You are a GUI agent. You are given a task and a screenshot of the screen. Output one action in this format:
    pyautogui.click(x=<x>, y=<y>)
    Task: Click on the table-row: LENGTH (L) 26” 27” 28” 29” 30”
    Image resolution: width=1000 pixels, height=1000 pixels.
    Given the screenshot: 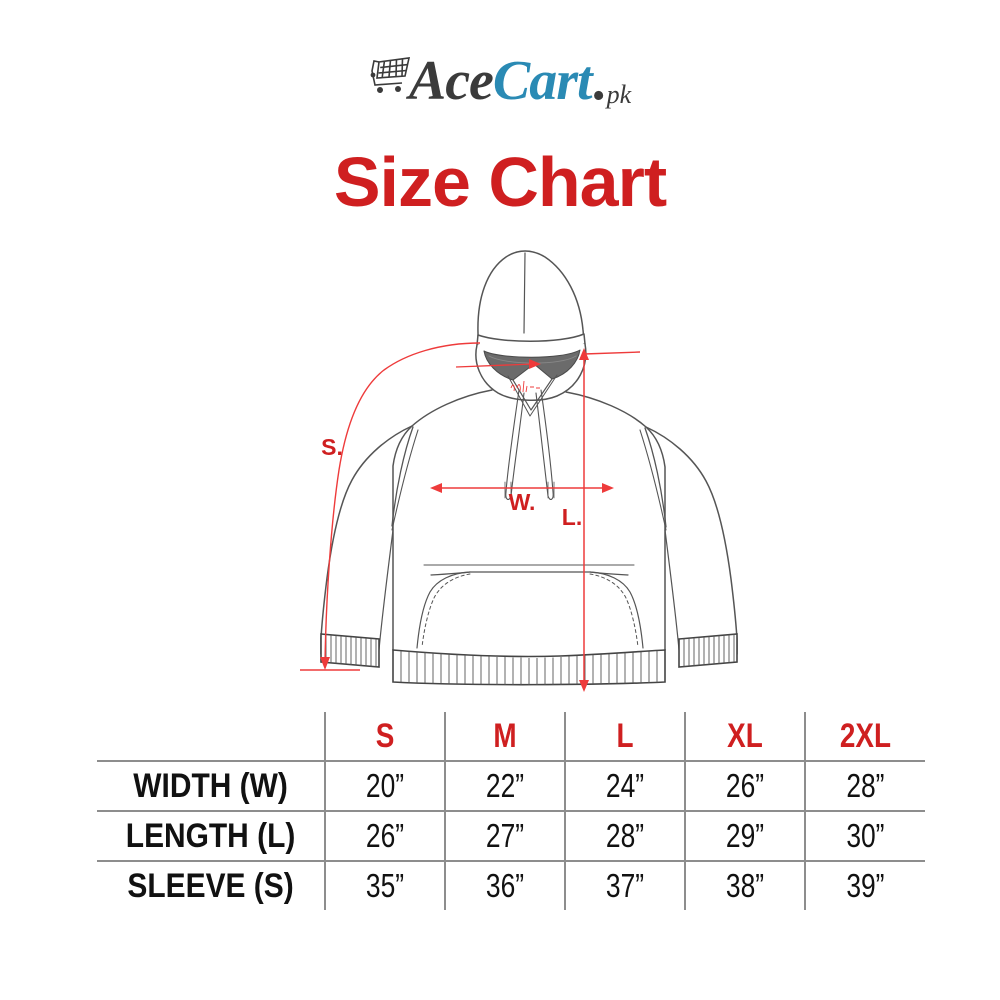 What is the action you would take?
    pyautogui.click(x=511, y=835)
    